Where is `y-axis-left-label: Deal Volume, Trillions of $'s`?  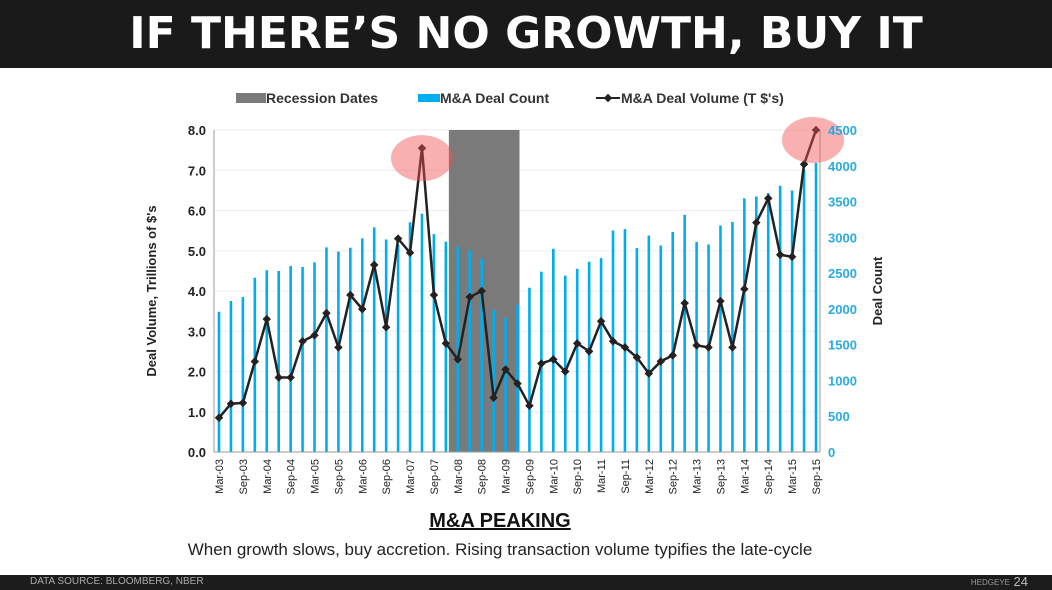 y-axis-left-label: Deal Volume, Trillions of $'s is located at coordinates (151, 290).